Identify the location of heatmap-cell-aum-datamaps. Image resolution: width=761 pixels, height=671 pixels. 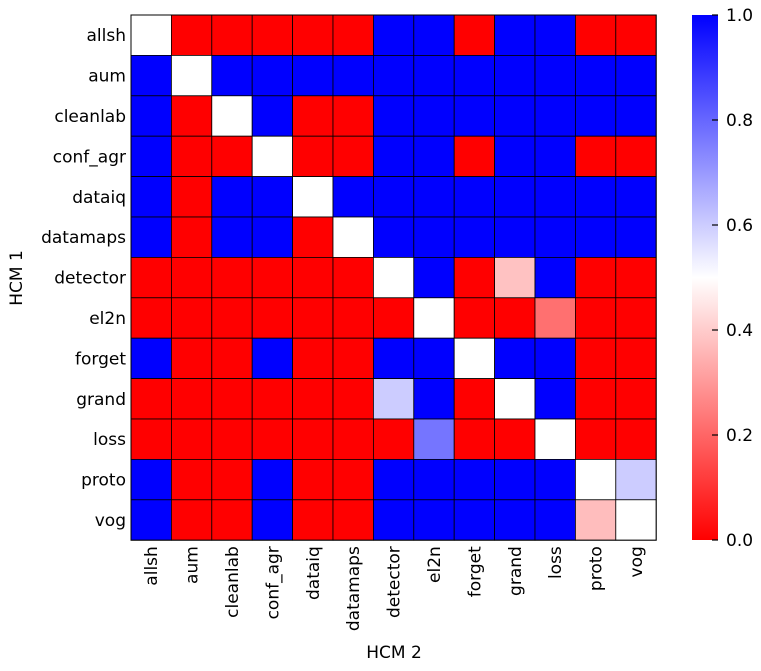
(353, 76).